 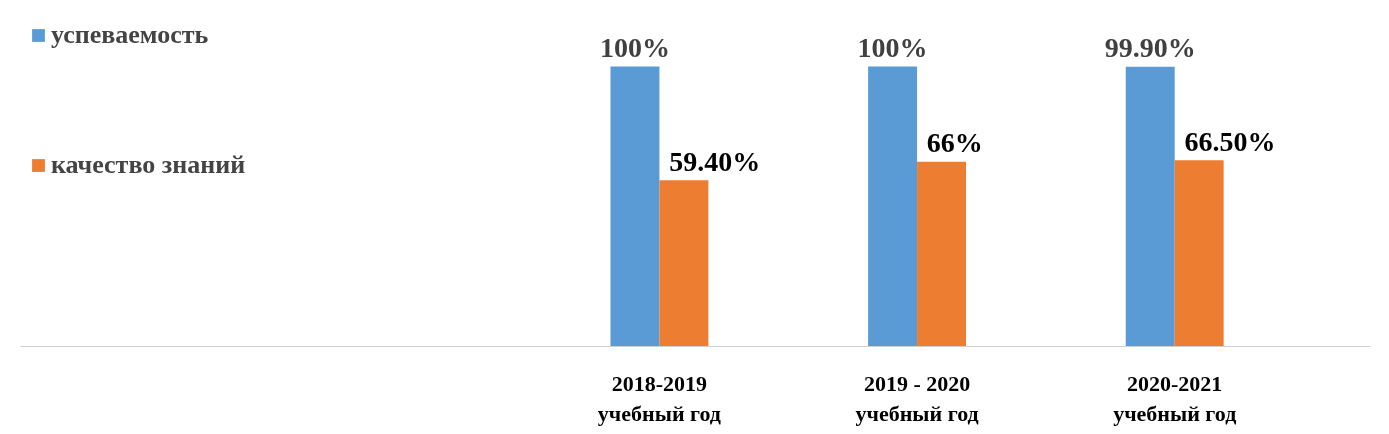 What do you see at coordinates (149, 165) in the screenshot?
I see `legend-label: качество знаний` at bounding box center [149, 165].